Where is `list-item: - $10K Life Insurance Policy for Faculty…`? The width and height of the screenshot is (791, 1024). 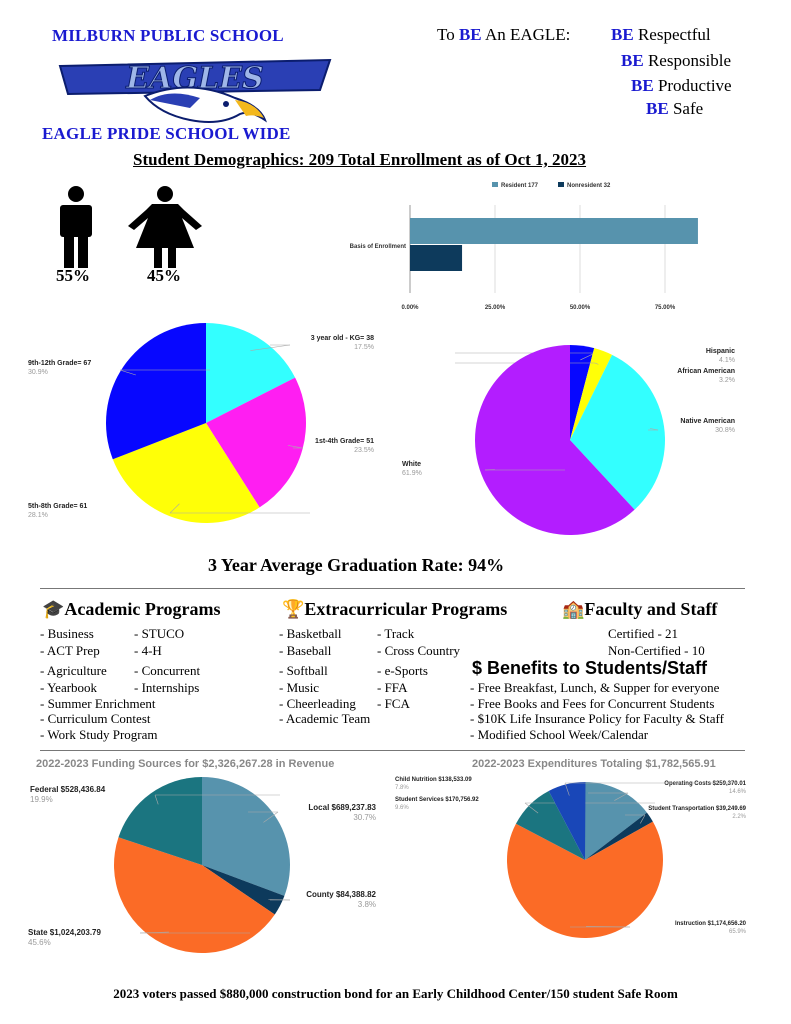
list-item: - $10K Life Insurance Policy for Faculty… is located at coordinates (597, 718).